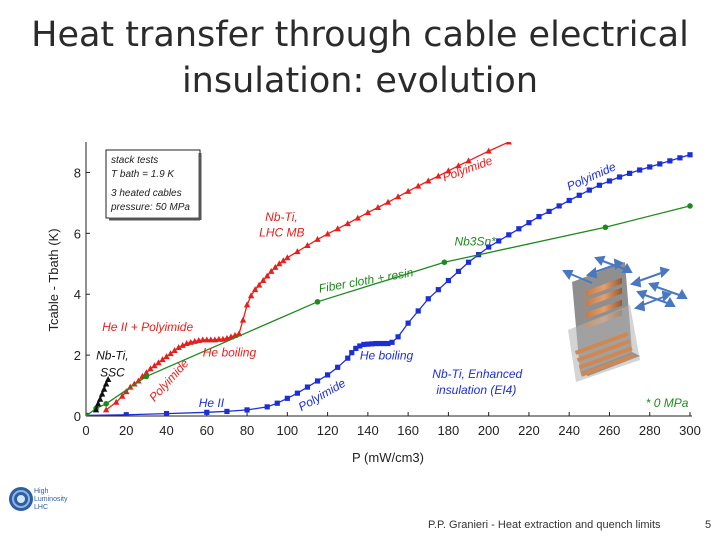  I want to click on annotation-label: SSC, so click(112, 372).